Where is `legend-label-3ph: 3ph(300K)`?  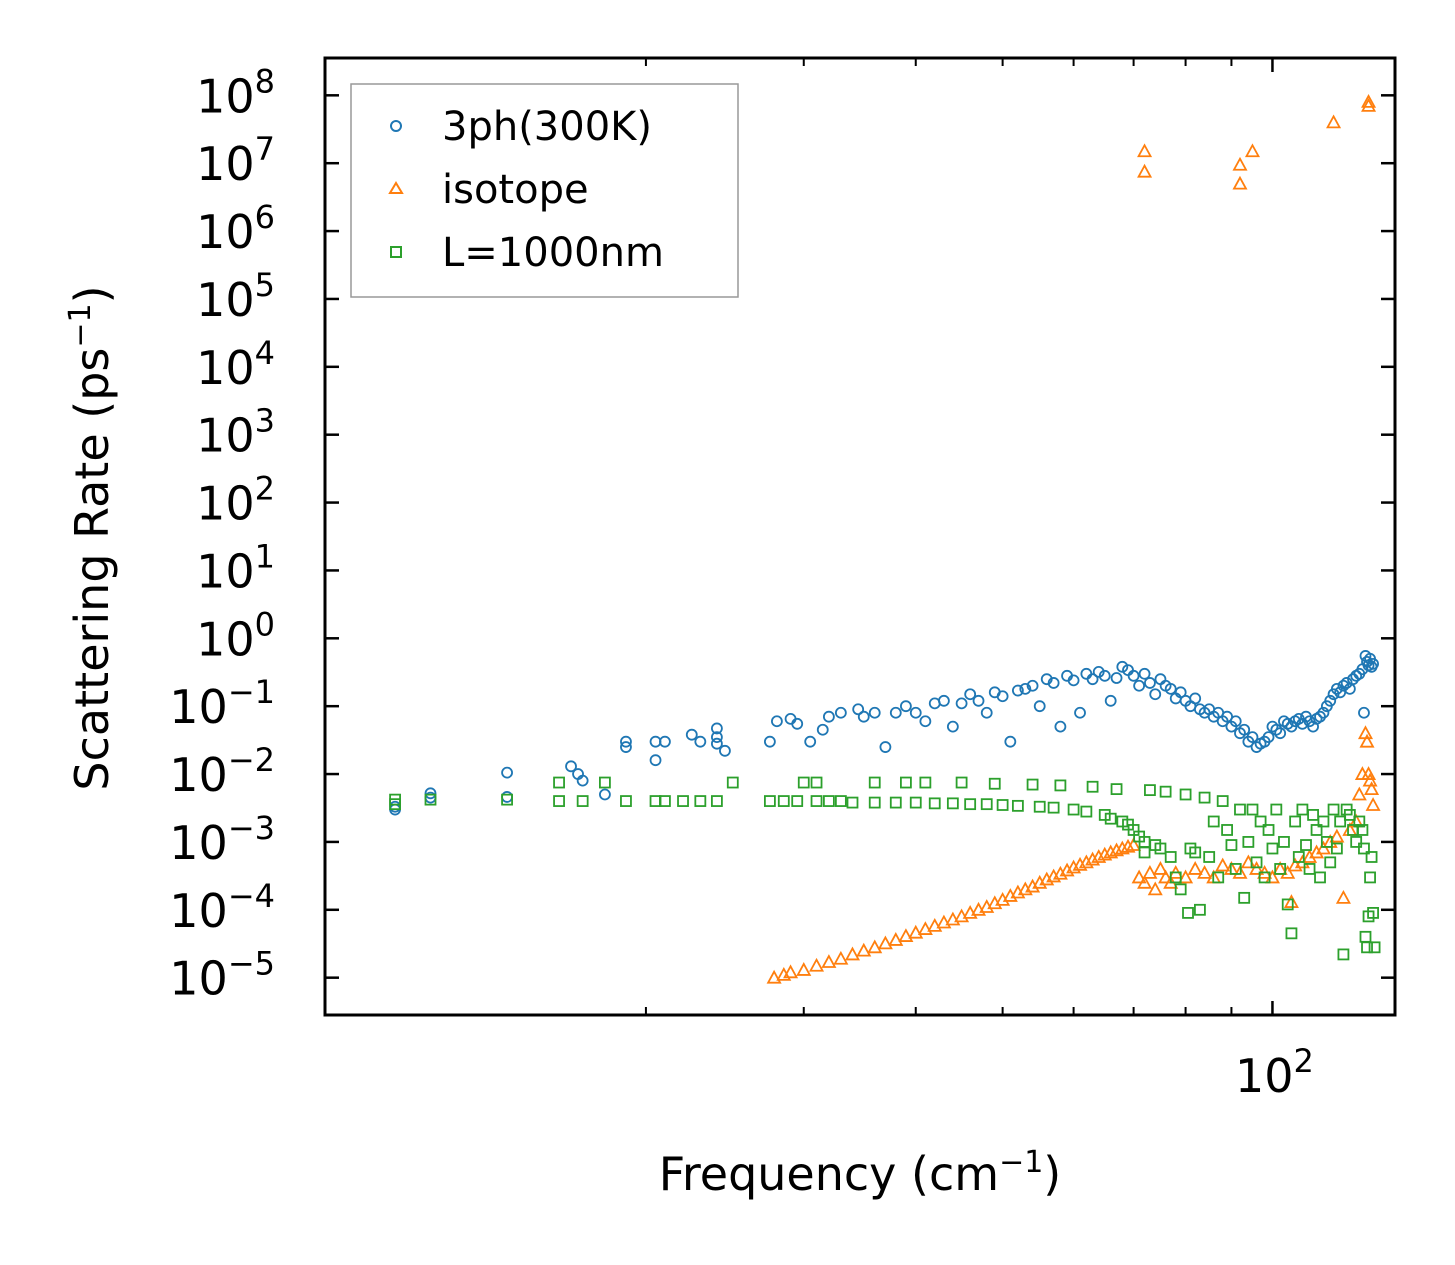 legend-label-3ph: 3ph(300K) is located at coordinates (547, 127).